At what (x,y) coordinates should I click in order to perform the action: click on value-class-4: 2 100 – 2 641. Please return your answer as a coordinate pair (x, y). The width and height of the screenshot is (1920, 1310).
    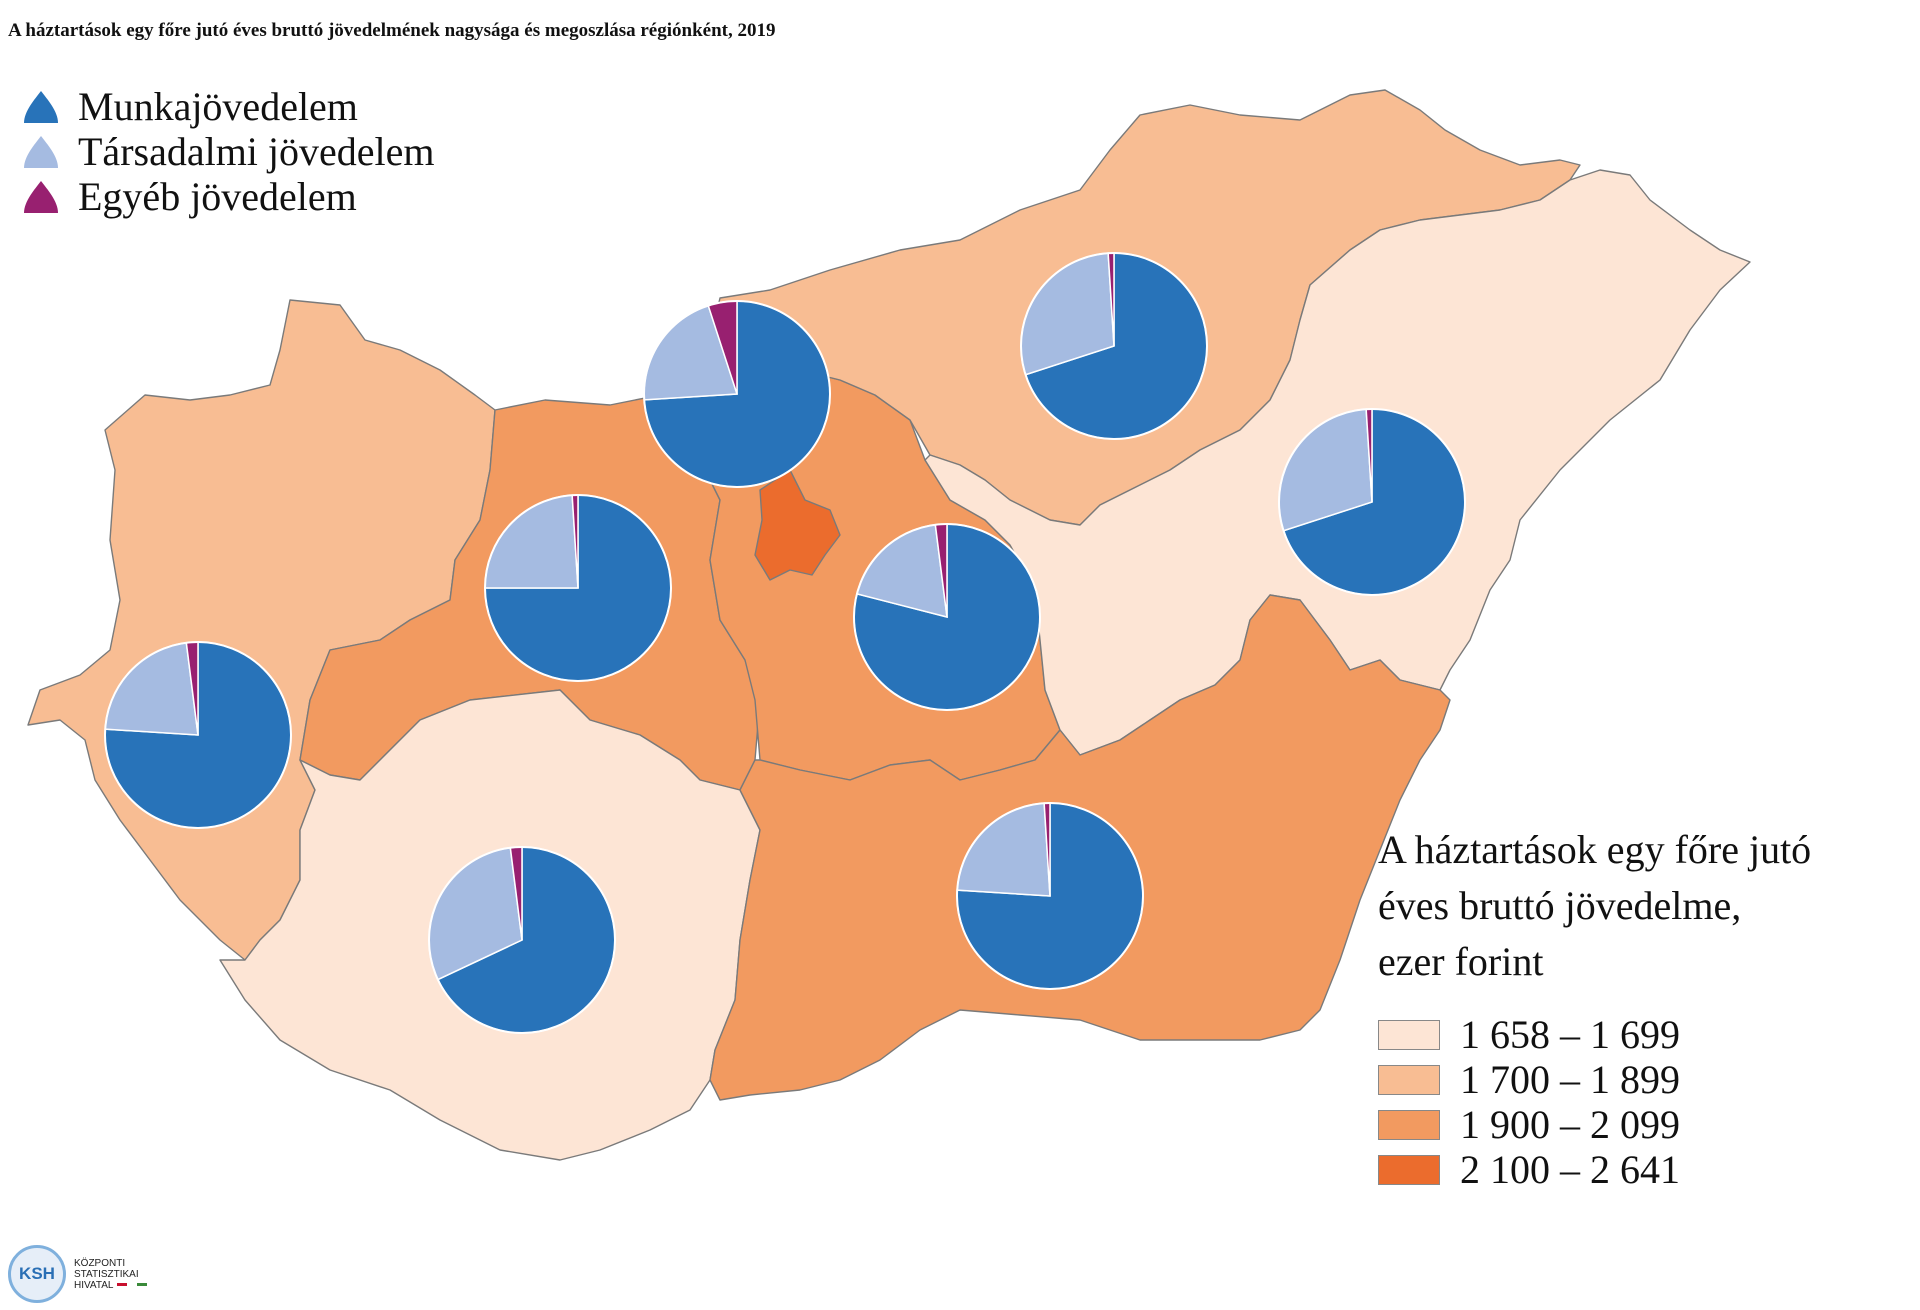
    Looking at the image, I should click on (1594, 1169).